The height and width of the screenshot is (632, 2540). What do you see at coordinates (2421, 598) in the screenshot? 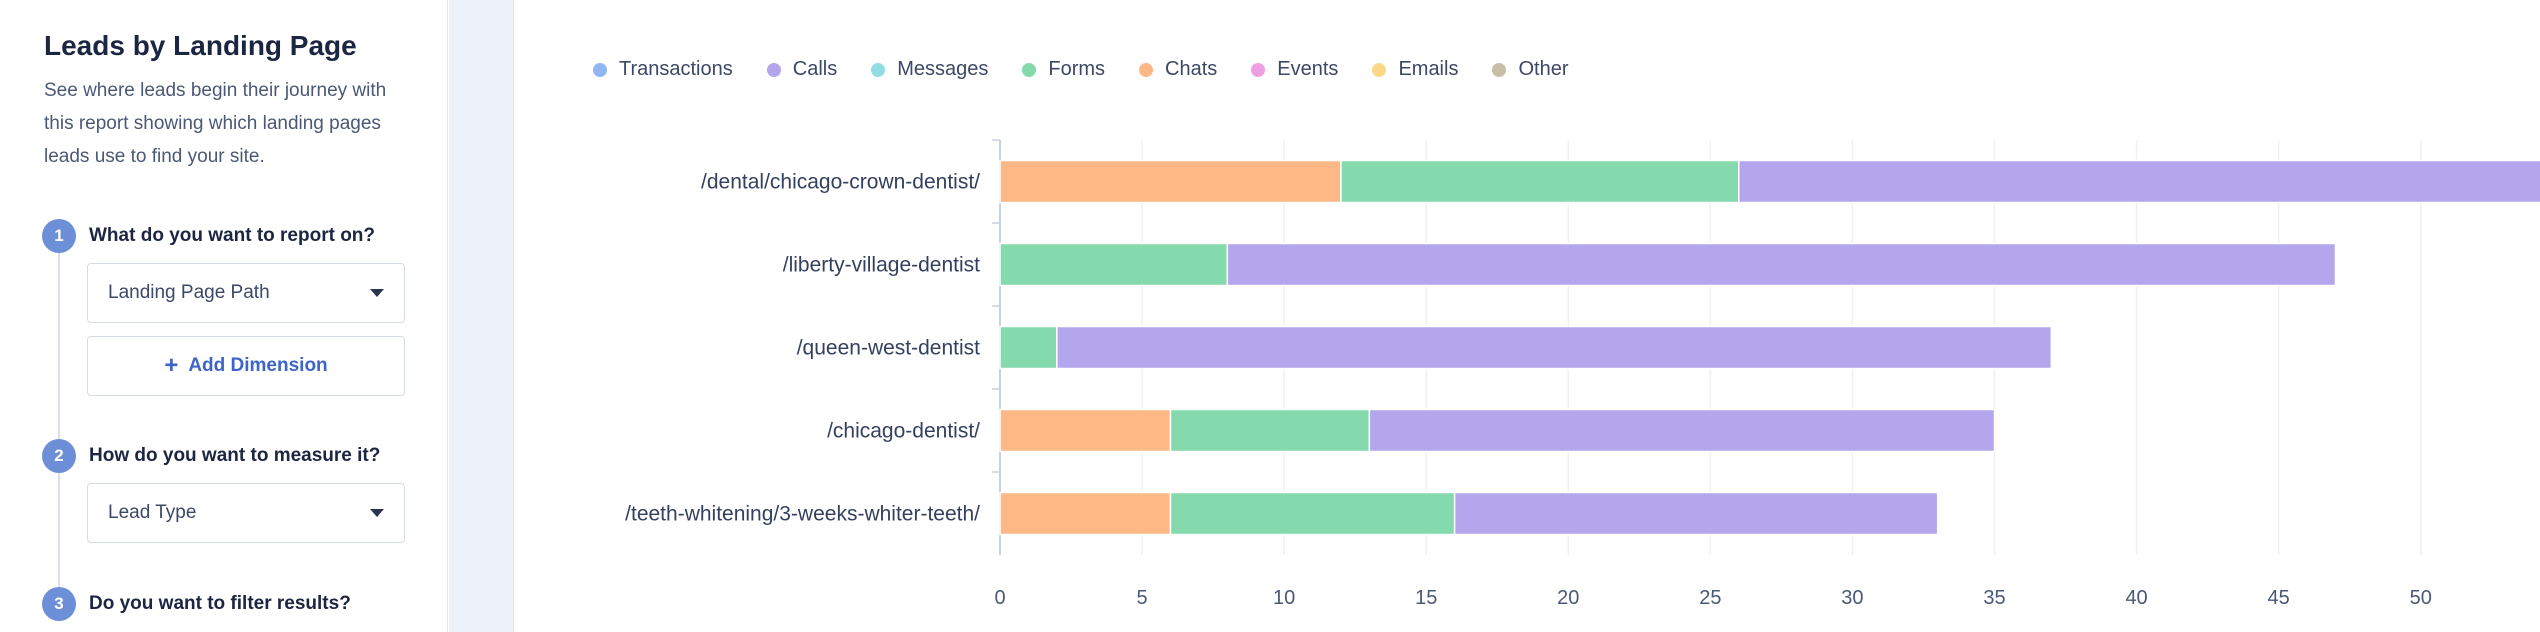
I see `x-tick-label: 50` at bounding box center [2421, 598].